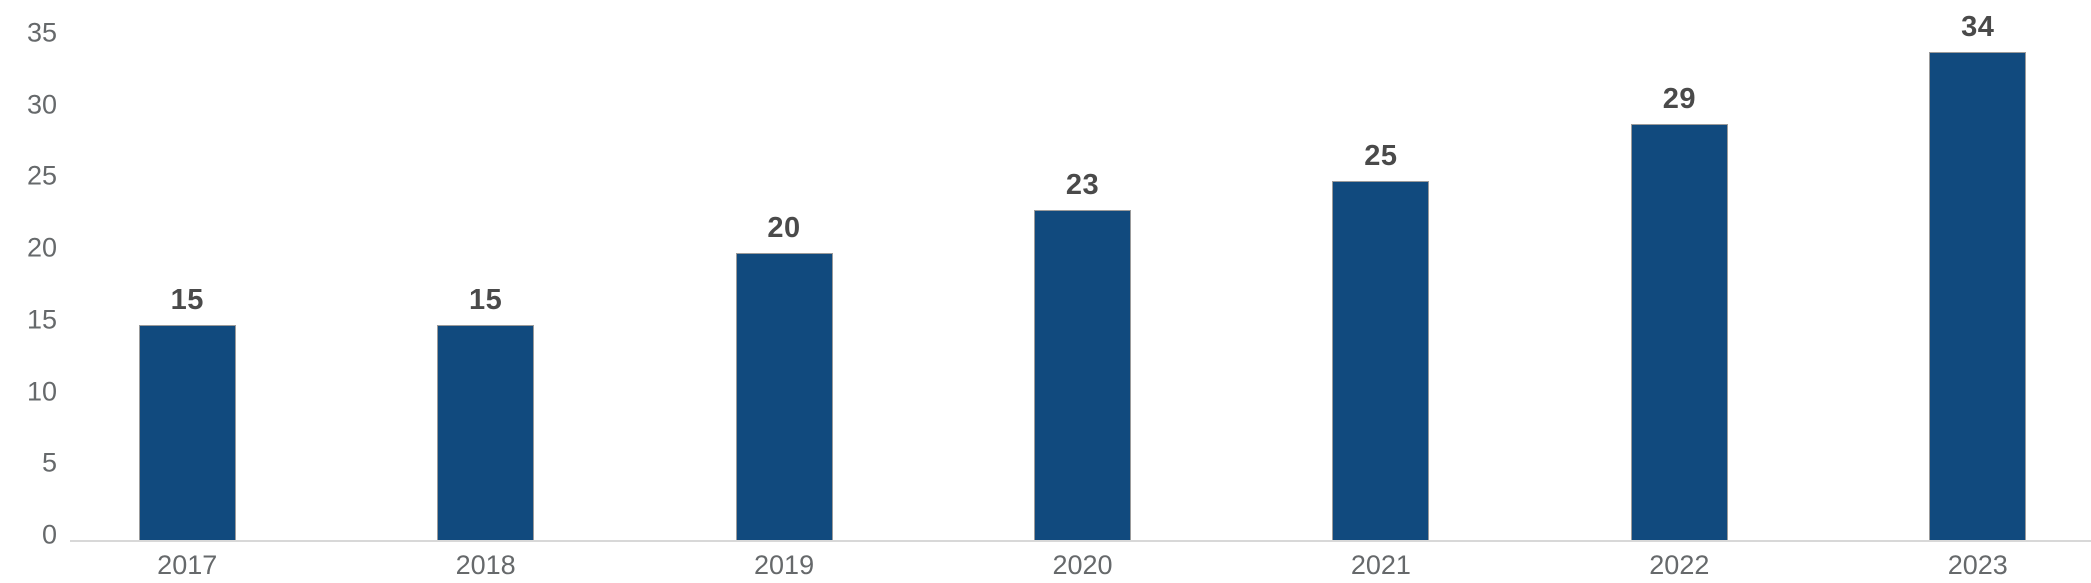  What do you see at coordinates (784, 565) in the screenshot?
I see `x-axis-label-2019: 2019` at bounding box center [784, 565].